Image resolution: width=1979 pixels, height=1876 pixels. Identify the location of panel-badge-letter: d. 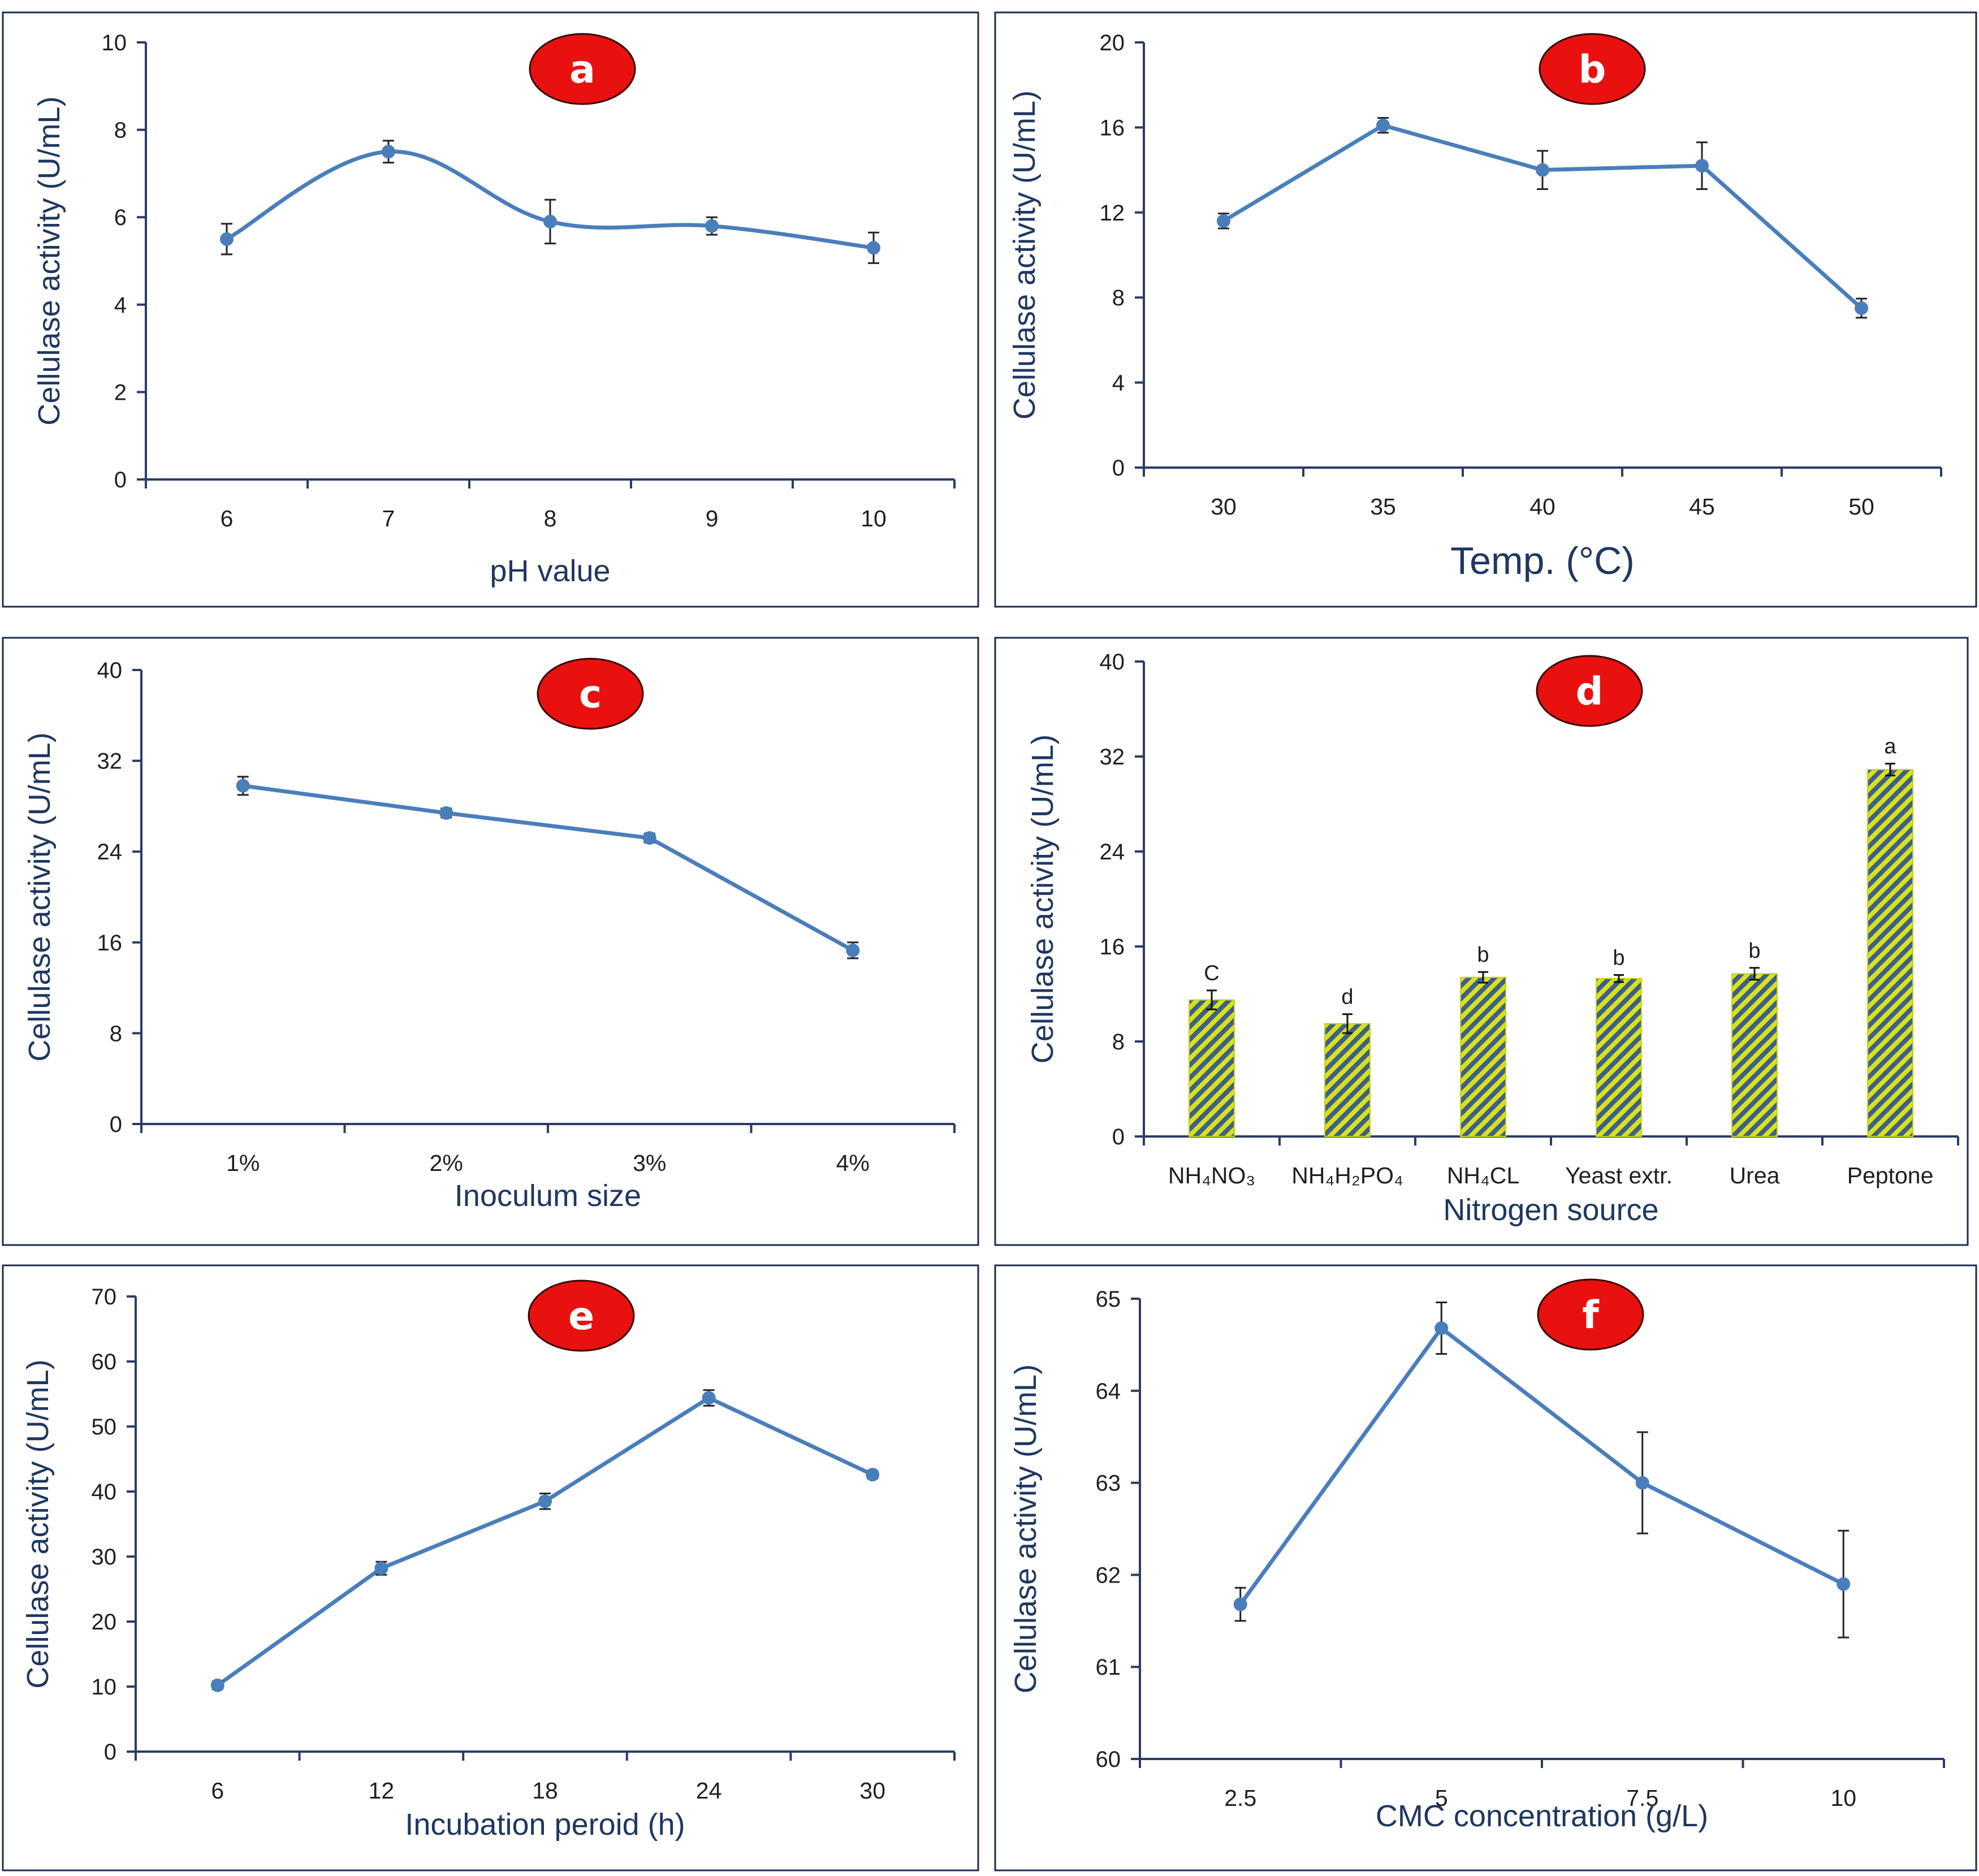
(1590, 691).